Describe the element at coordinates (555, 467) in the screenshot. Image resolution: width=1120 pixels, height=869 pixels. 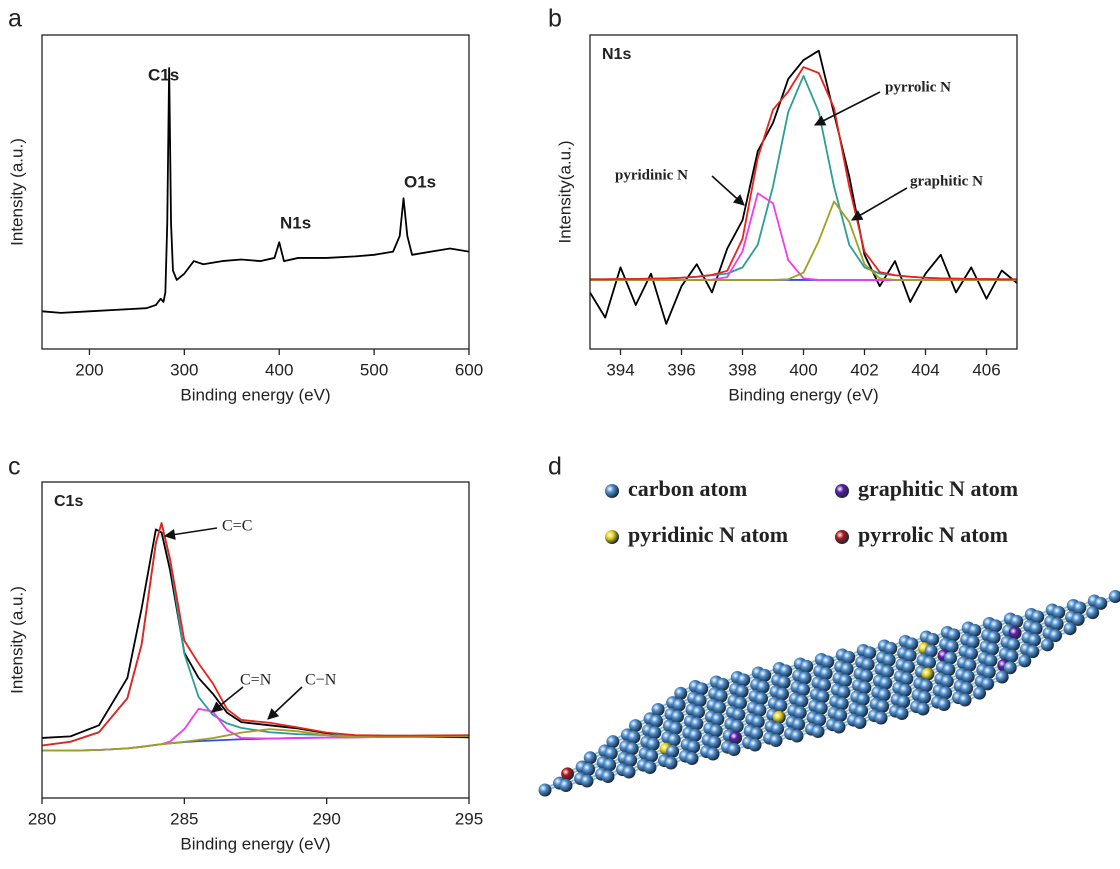
I see `panel-label: d` at that location.